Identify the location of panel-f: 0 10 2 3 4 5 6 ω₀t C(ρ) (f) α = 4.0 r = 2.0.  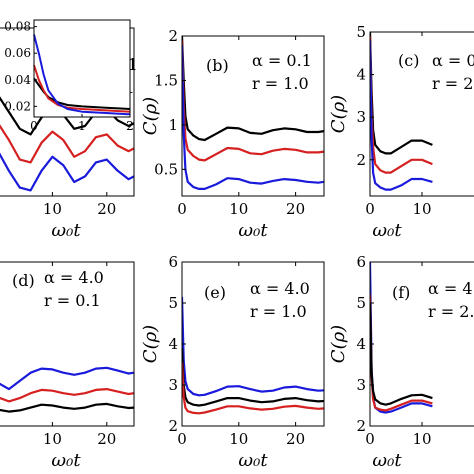
(401, 362).